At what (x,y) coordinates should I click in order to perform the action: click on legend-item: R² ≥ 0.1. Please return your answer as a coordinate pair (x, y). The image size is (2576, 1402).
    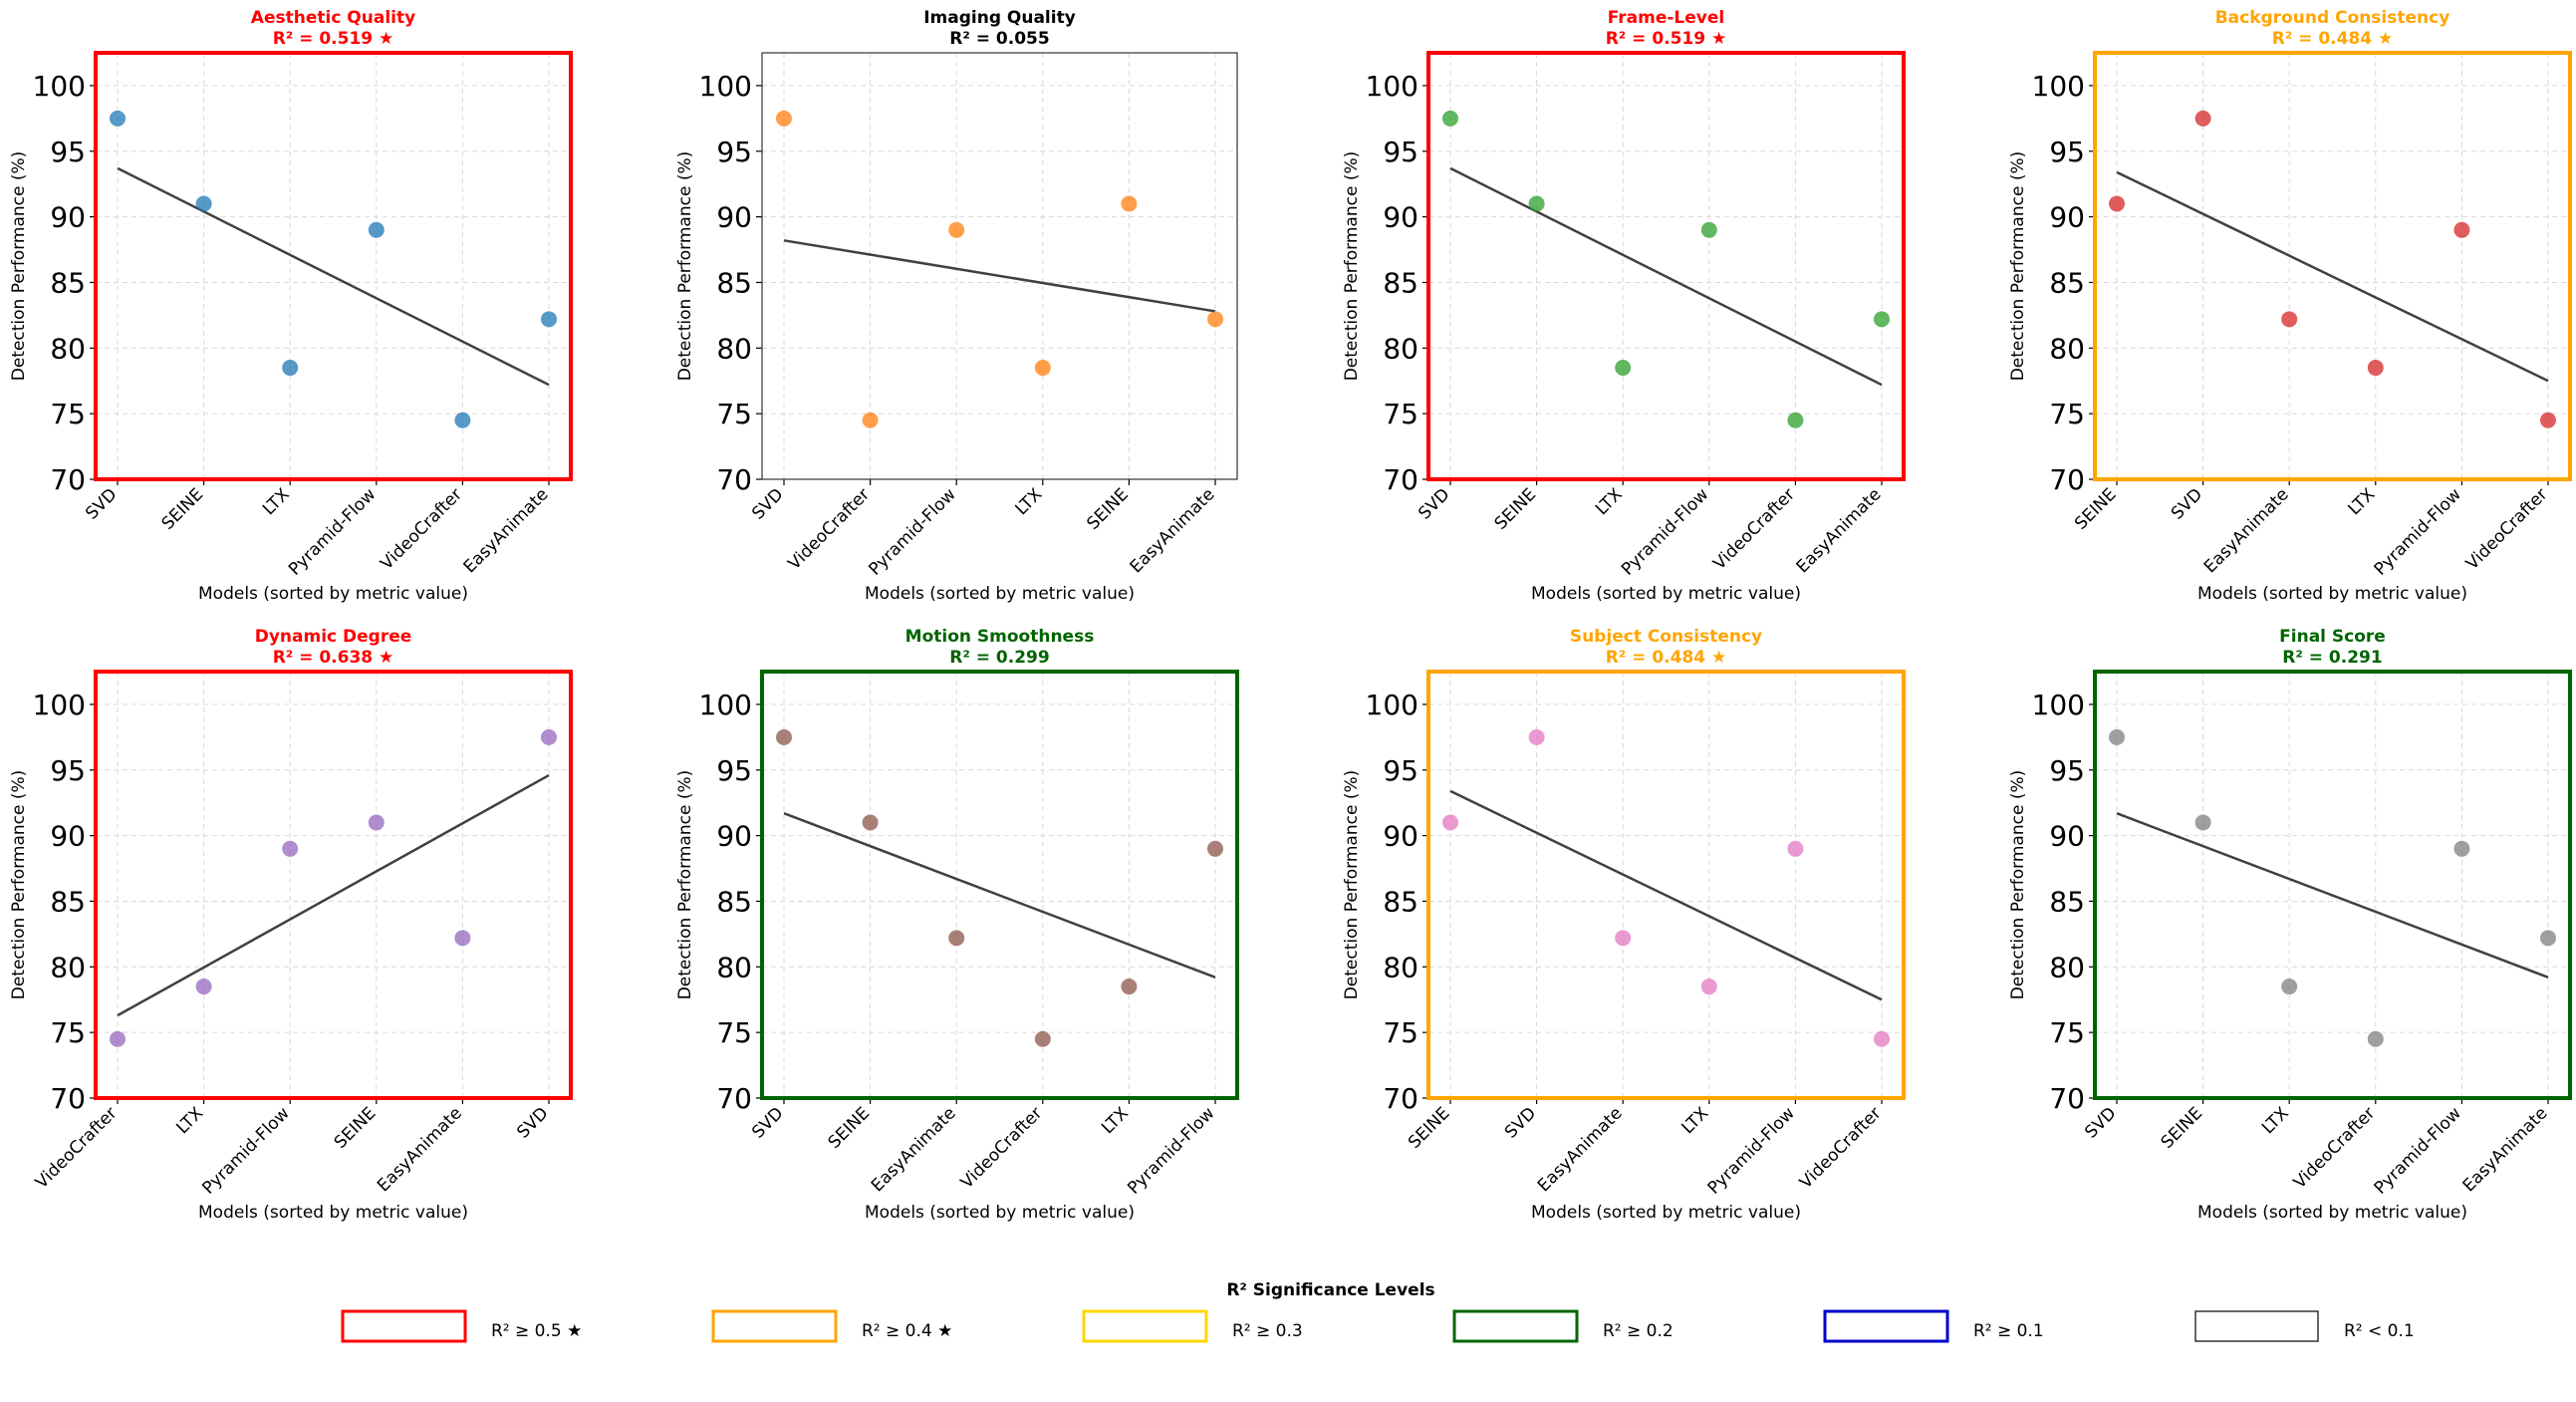
    Looking at the image, I should click on (1933, 1326).